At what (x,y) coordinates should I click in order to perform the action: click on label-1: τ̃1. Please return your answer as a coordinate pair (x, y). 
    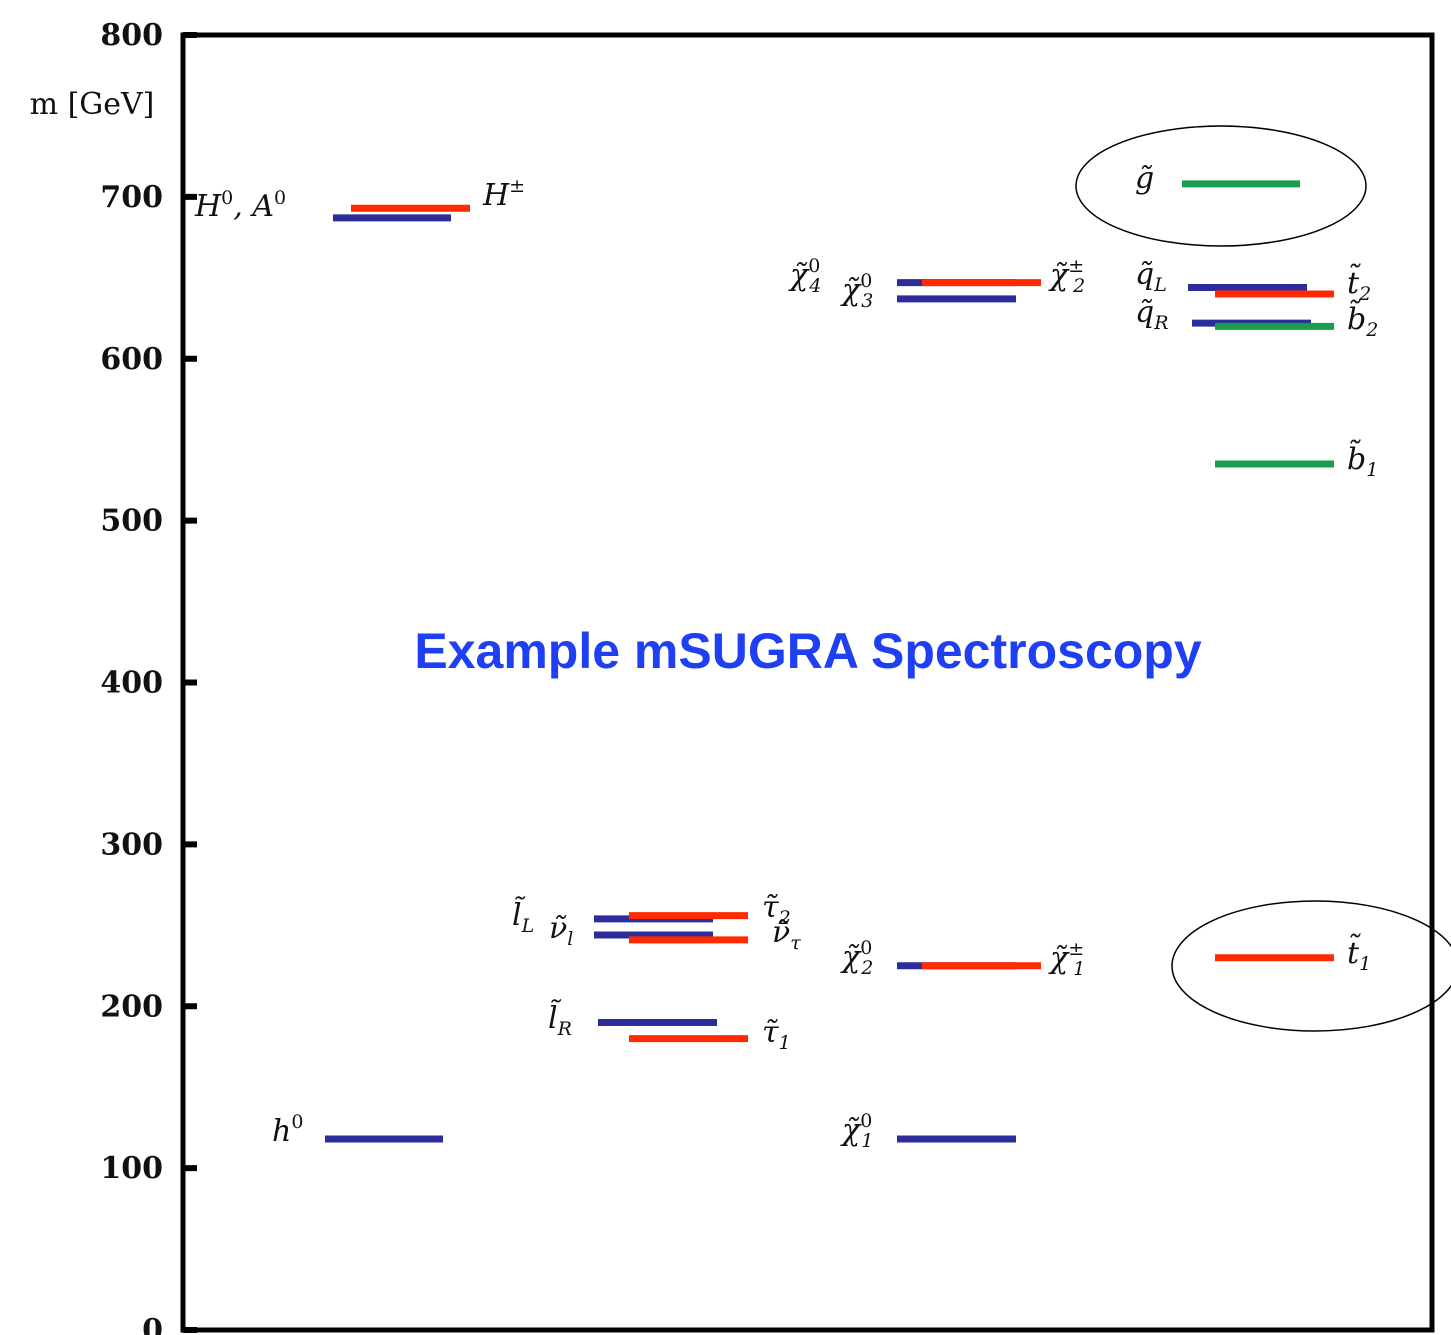
    Looking at the image, I should click on (776, 1034).